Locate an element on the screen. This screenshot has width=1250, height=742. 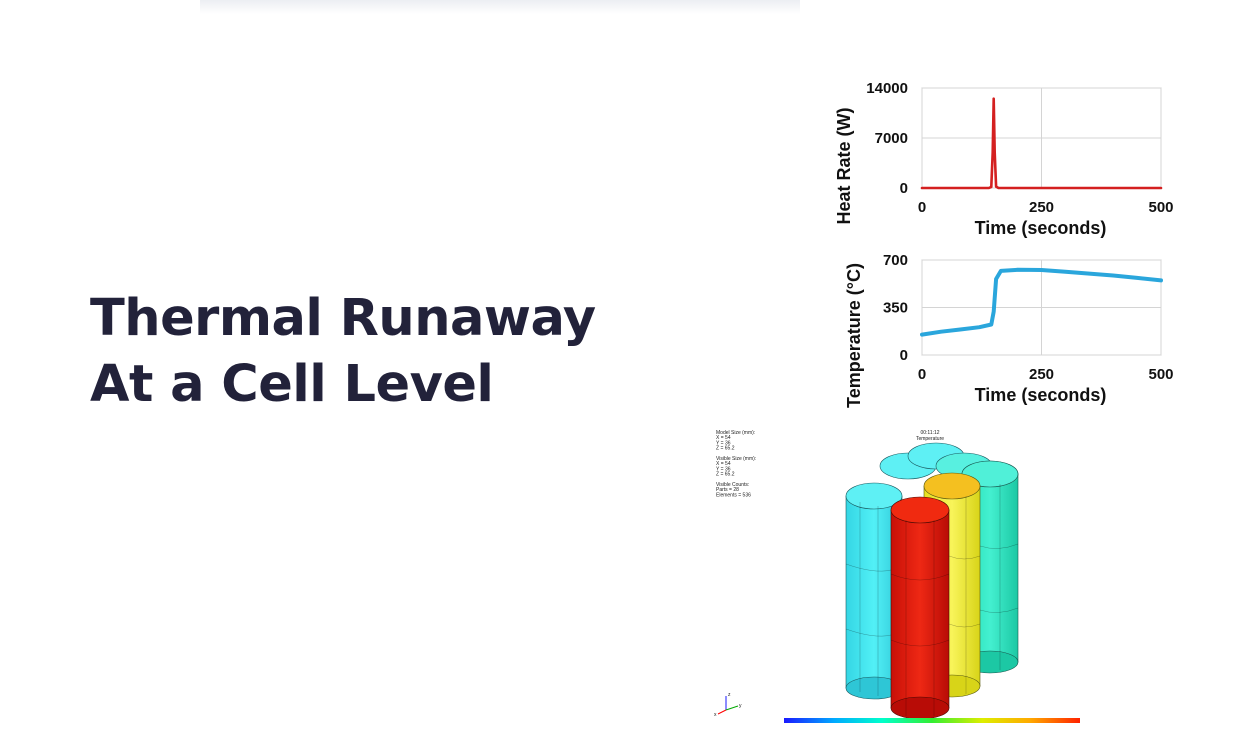
top-shadow is located at coordinates (500, 7).